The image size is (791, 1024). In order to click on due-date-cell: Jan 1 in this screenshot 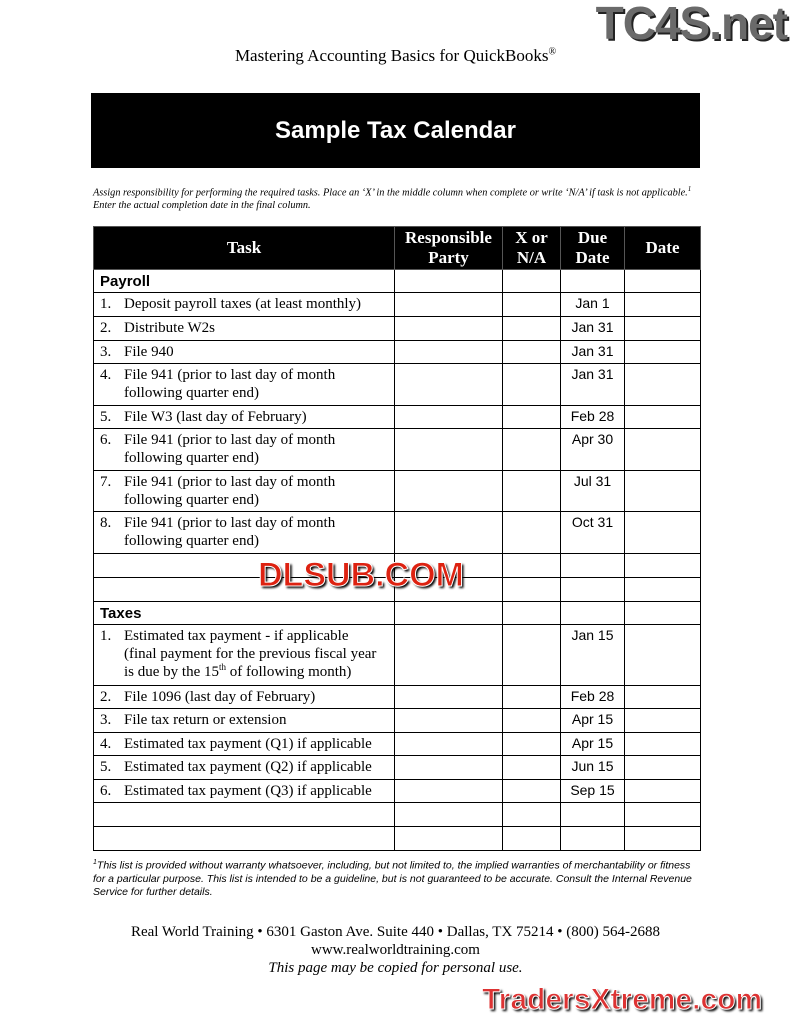, I will do `click(592, 304)`.